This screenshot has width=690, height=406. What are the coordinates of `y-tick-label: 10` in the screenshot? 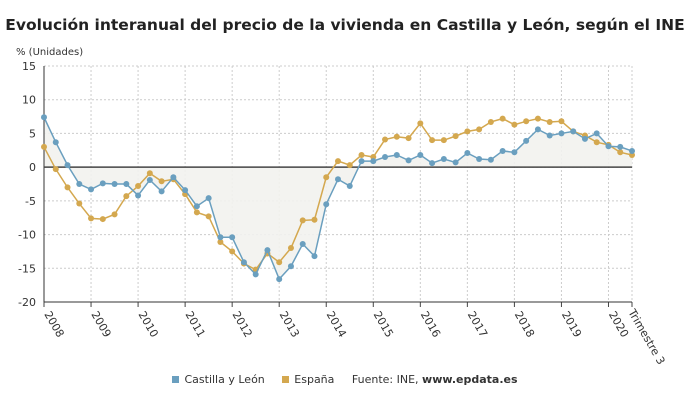 It's located at (29, 100).